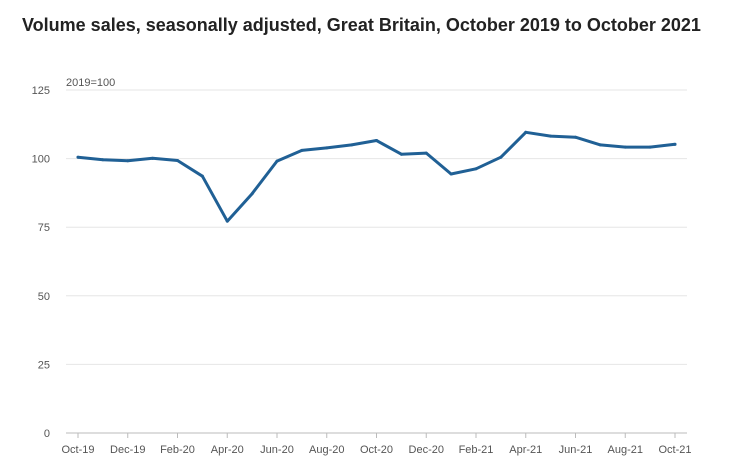  I want to click on x-tick-label: Feb-21, so click(476, 450).